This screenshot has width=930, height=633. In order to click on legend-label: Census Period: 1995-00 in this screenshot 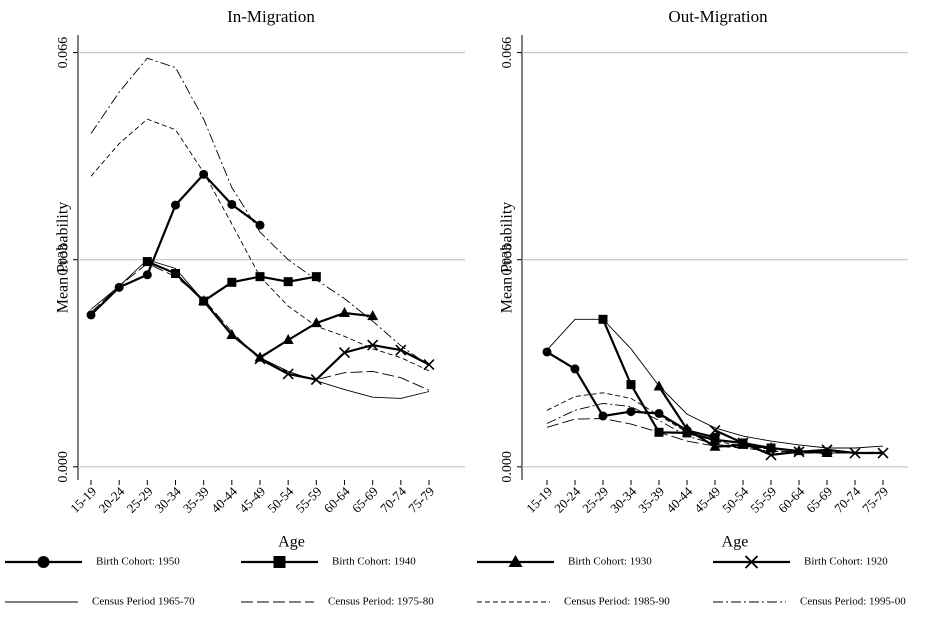, I will do `click(853, 602)`.